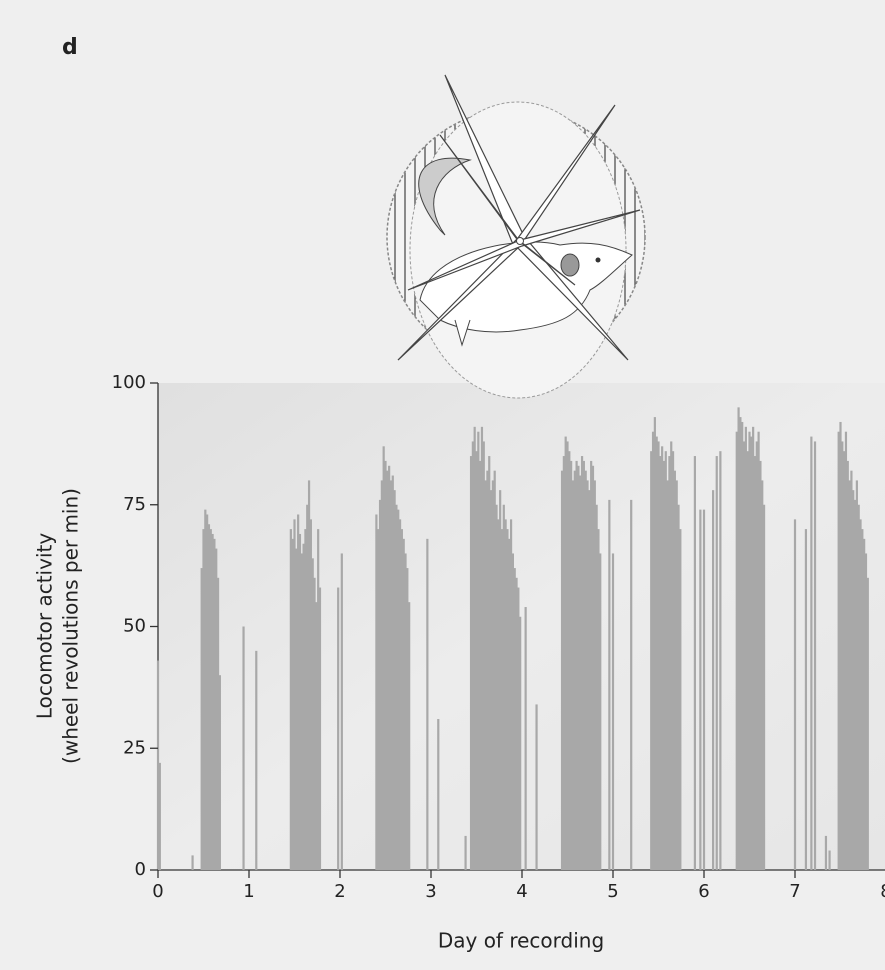  What do you see at coordinates (134, 504) in the screenshot?
I see `y-tick-label: 75` at bounding box center [134, 504].